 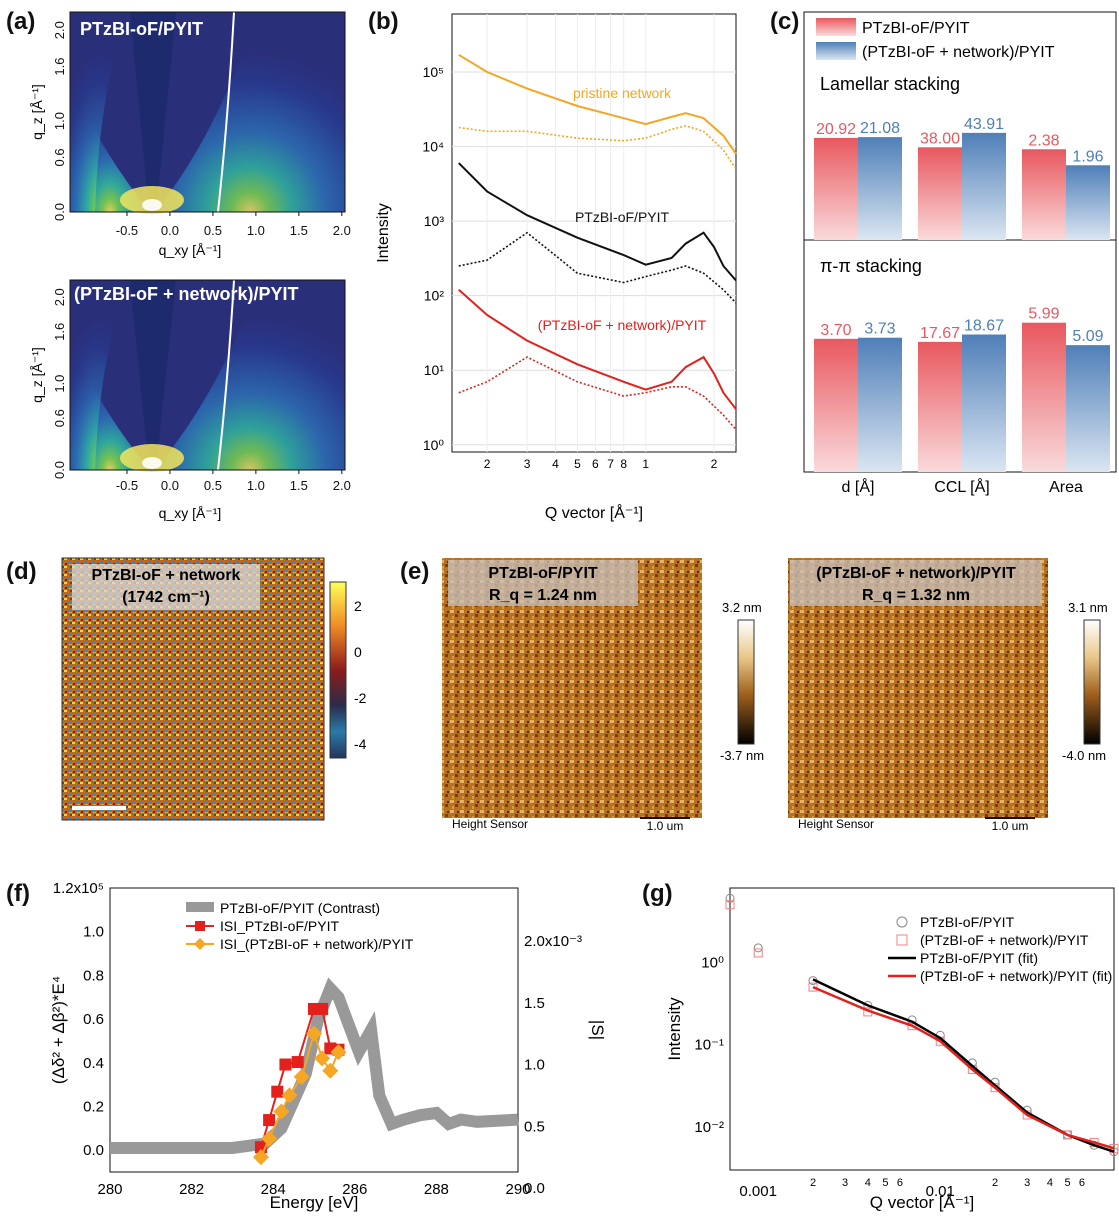 I want to click on scale-bar, so click(x=99, y=808).